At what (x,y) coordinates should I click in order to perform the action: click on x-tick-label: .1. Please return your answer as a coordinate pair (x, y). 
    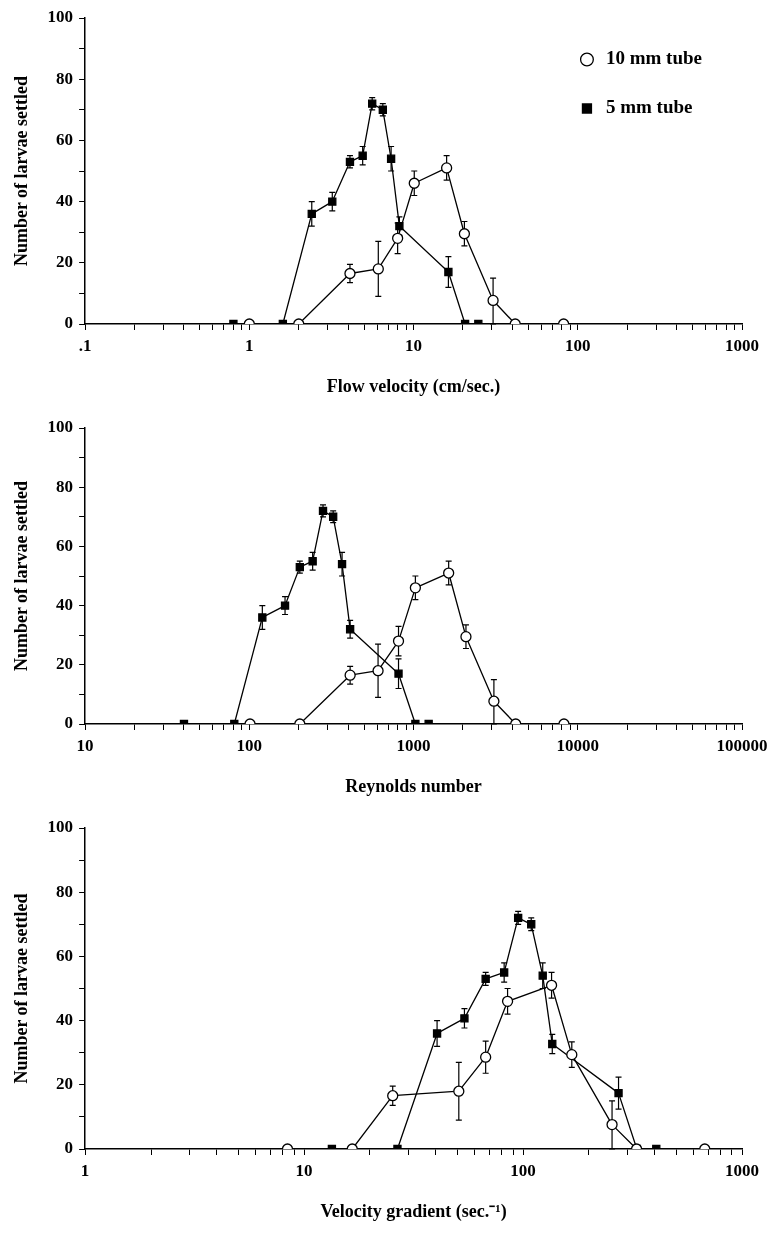
    Looking at the image, I should click on (85, 345).